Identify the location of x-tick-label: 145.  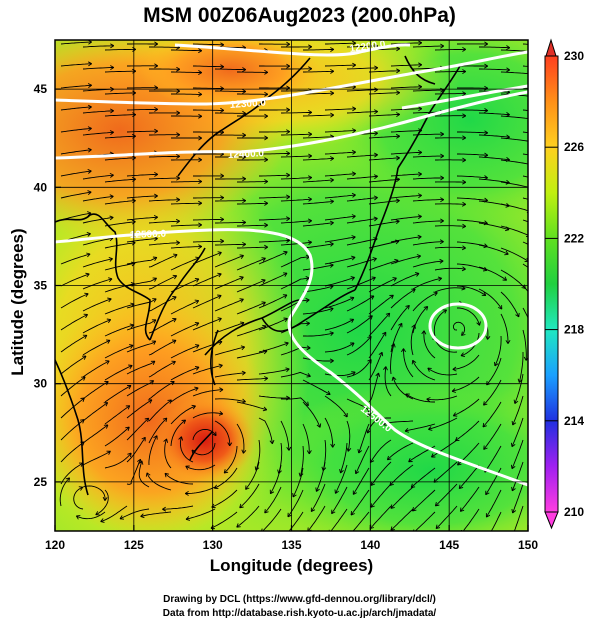
(449, 545).